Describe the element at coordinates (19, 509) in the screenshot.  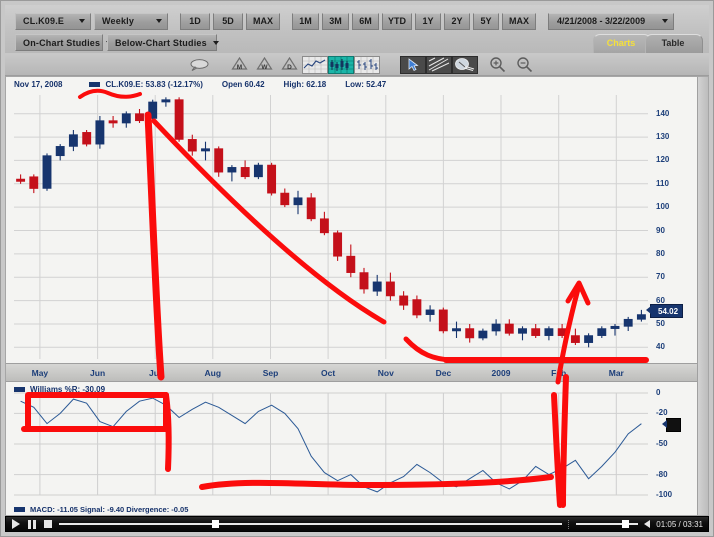
I see `macd-color-swatch` at that location.